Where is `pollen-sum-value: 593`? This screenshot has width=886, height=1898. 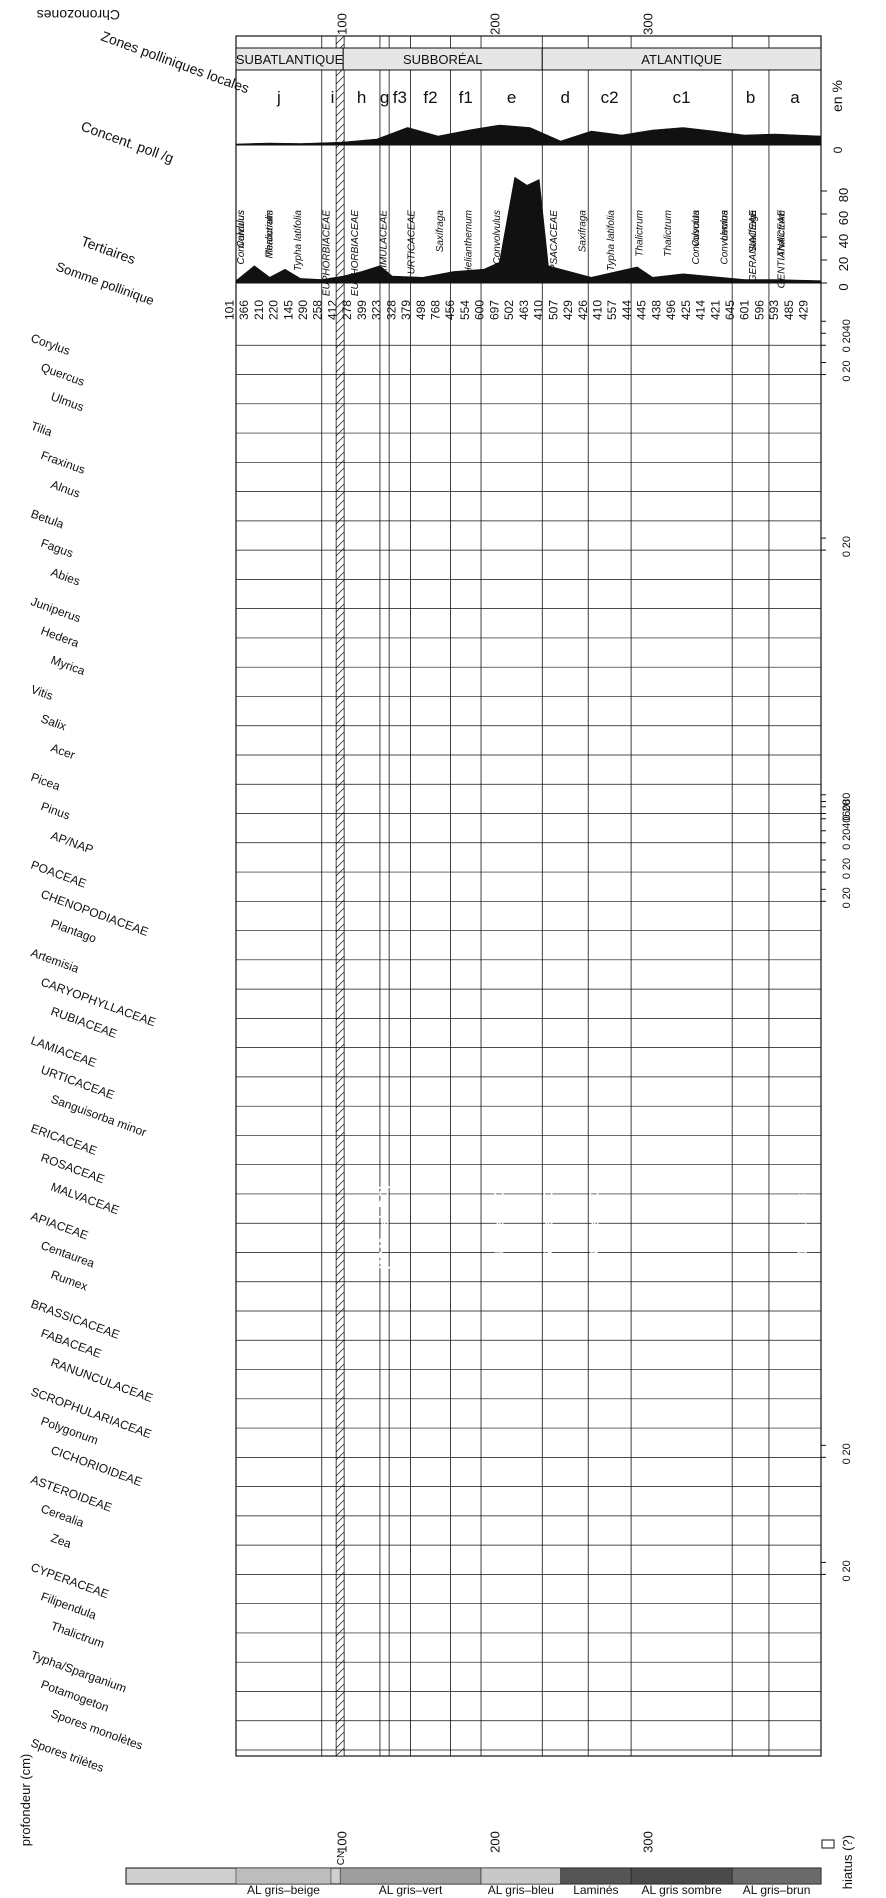 pollen-sum-value: 593 is located at coordinates (774, 310).